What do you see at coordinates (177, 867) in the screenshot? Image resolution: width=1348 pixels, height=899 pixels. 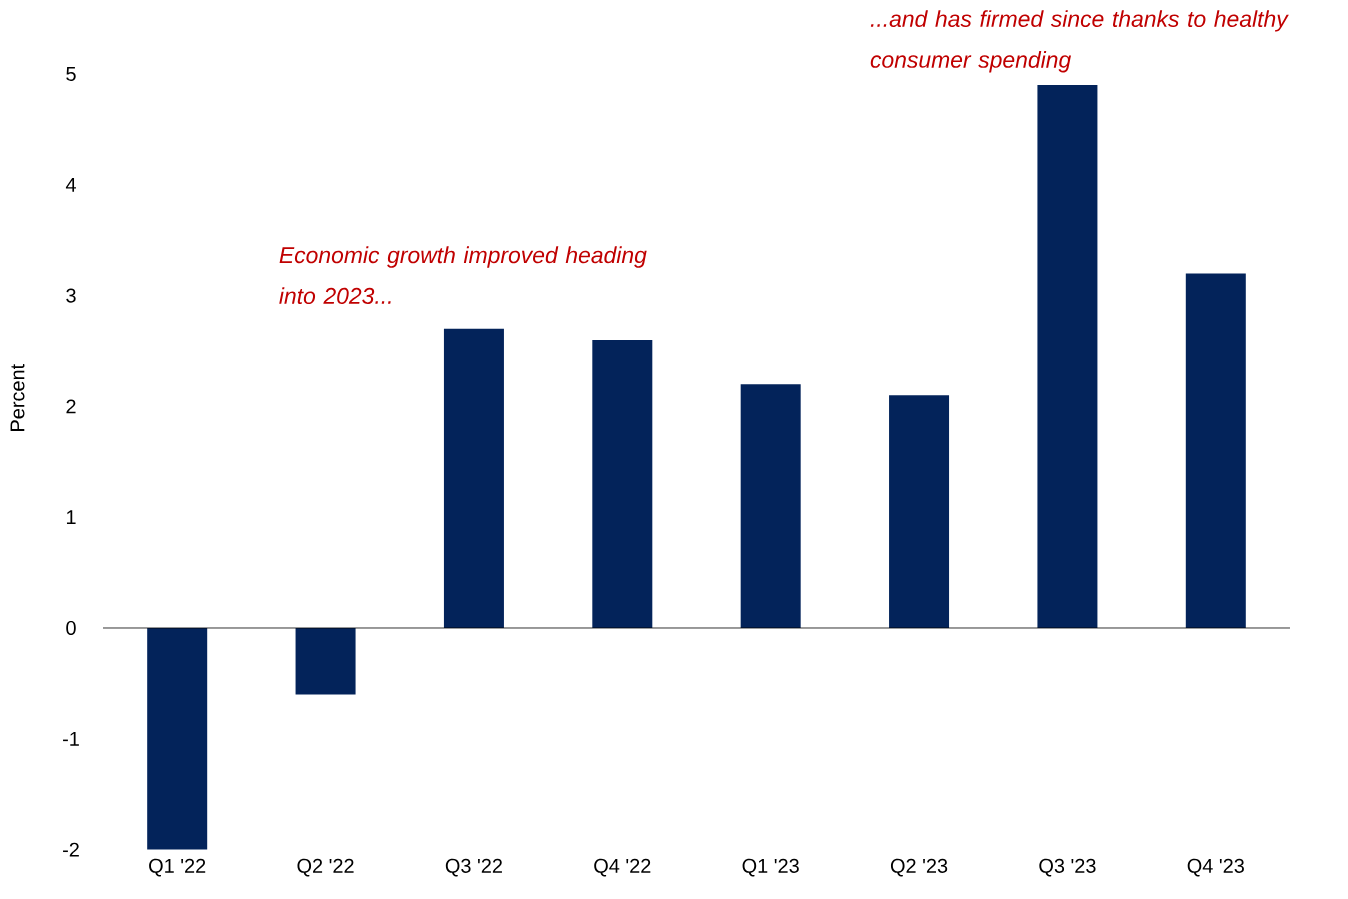 I see `x-tick-label: Q1 '22` at bounding box center [177, 867].